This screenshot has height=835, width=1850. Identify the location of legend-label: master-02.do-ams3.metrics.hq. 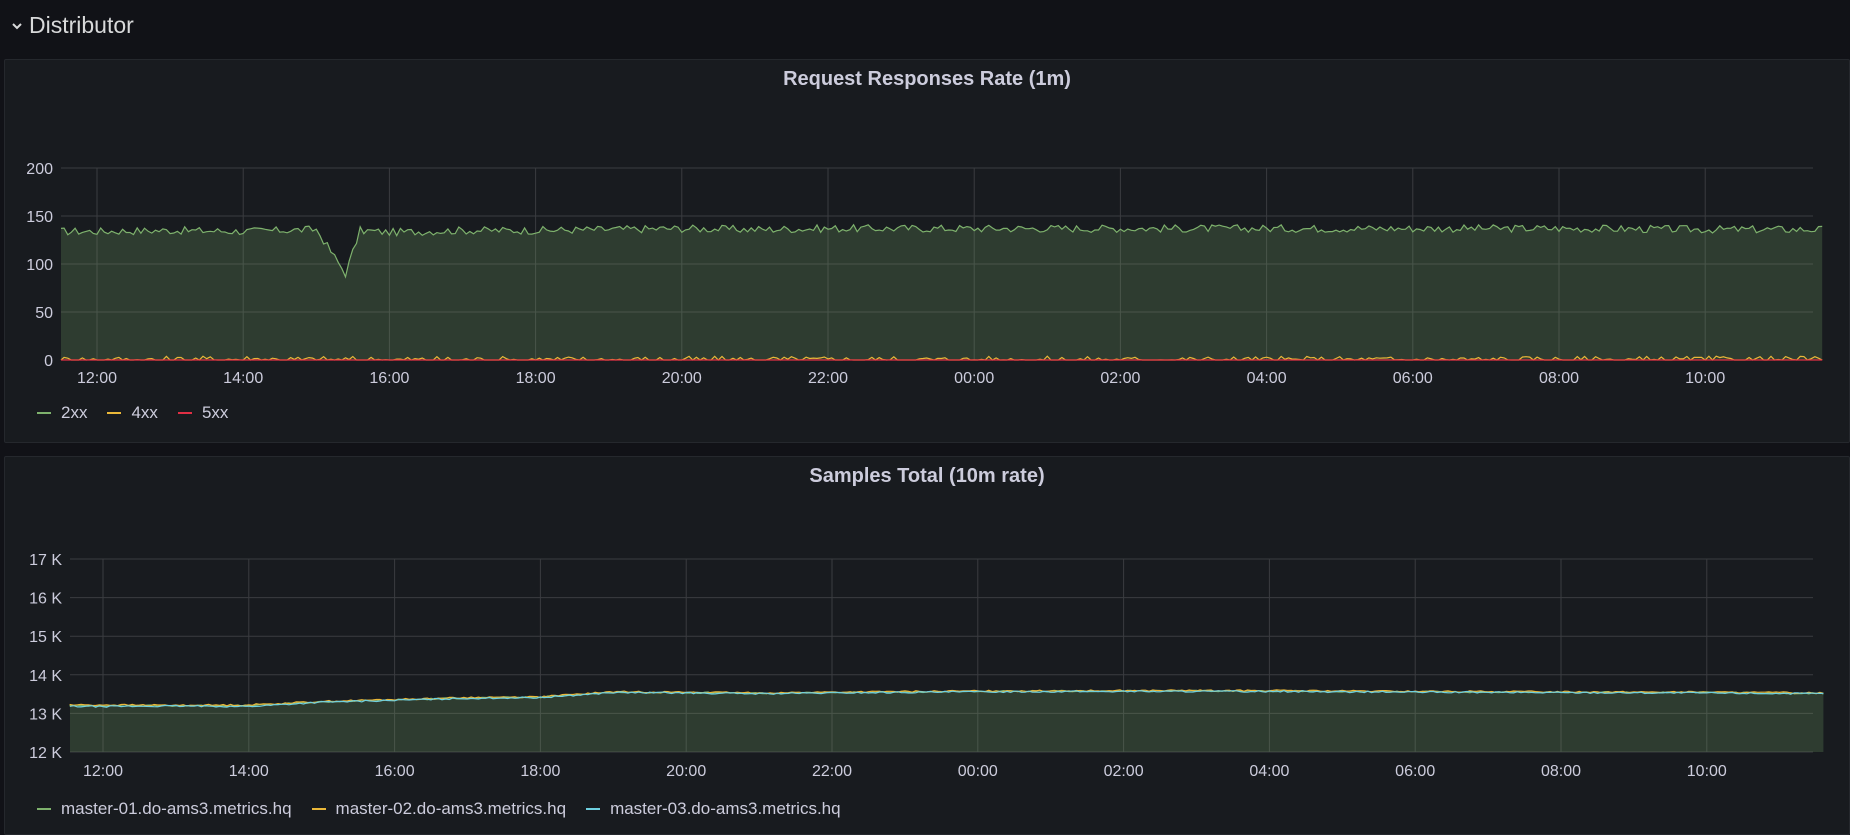
(451, 808).